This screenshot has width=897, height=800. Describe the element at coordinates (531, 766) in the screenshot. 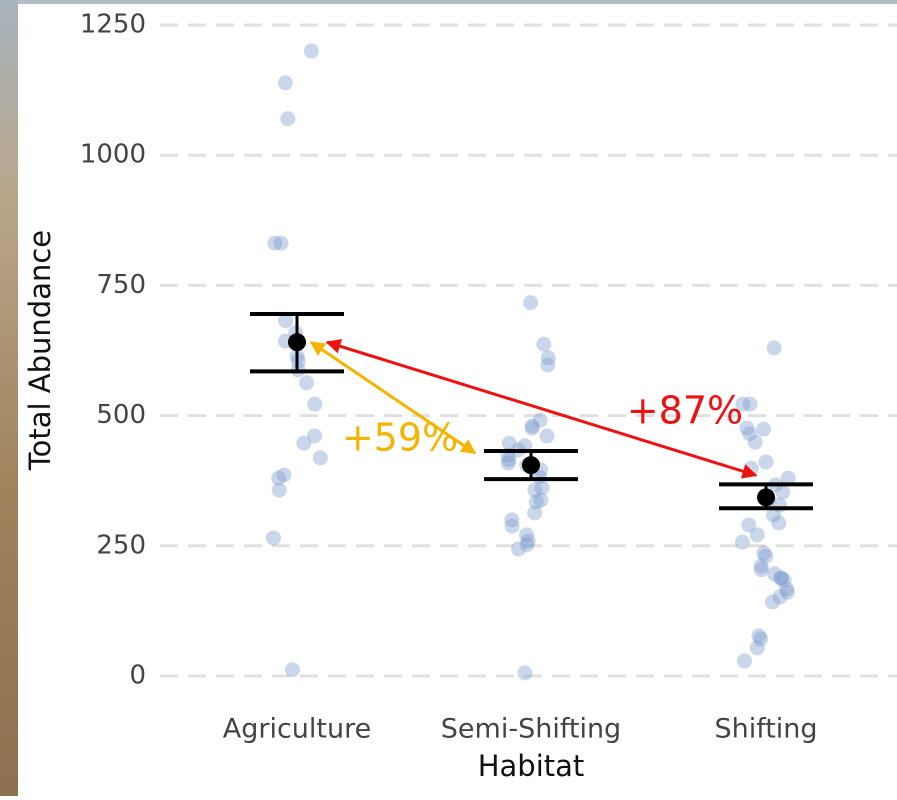

I see `x-axis-title: Habitat` at that location.